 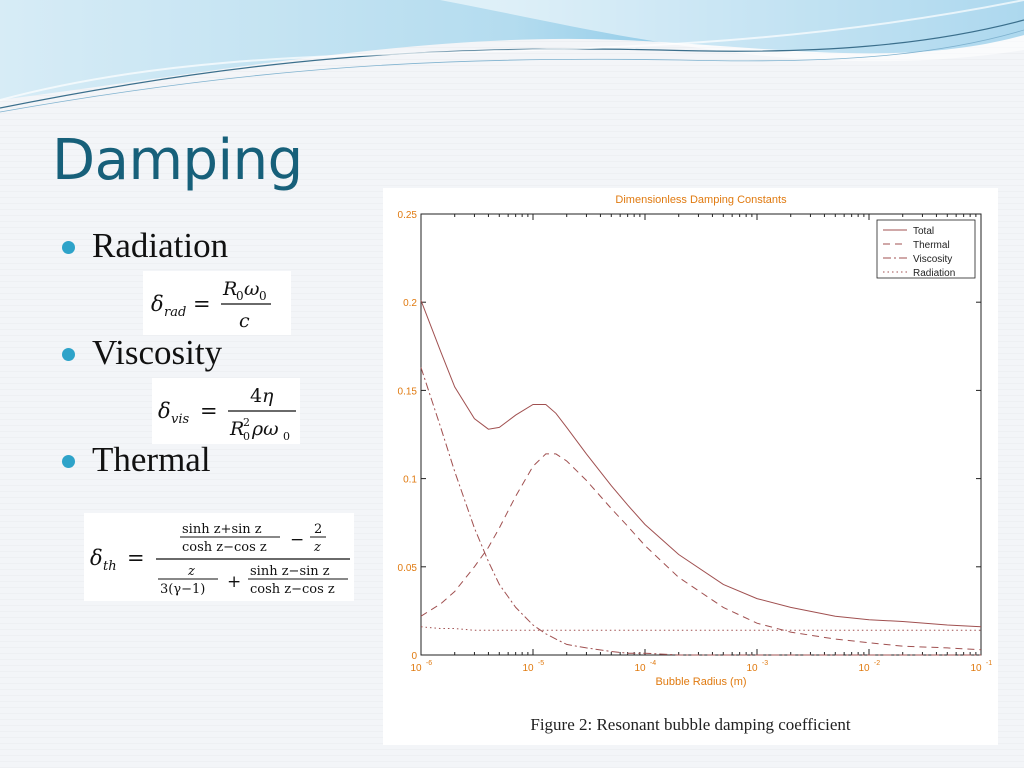 What do you see at coordinates (700, 682) in the screenshot?
I see `x-axis-label: Bubble Radius (m)` at bounding box center [700, 682].